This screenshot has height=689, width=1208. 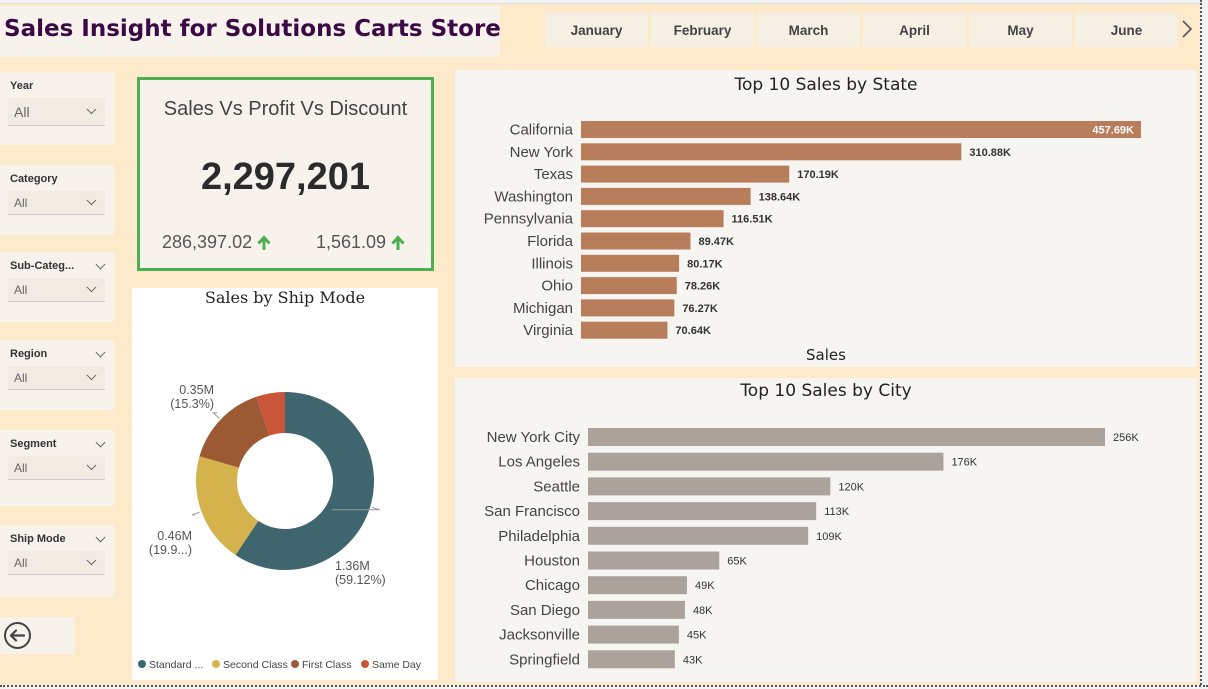 What do you see at coordinates (351, 242) in the screenshot?
I see `kpi-discount-value: 1,561.09` at bounding box center [351, 242].